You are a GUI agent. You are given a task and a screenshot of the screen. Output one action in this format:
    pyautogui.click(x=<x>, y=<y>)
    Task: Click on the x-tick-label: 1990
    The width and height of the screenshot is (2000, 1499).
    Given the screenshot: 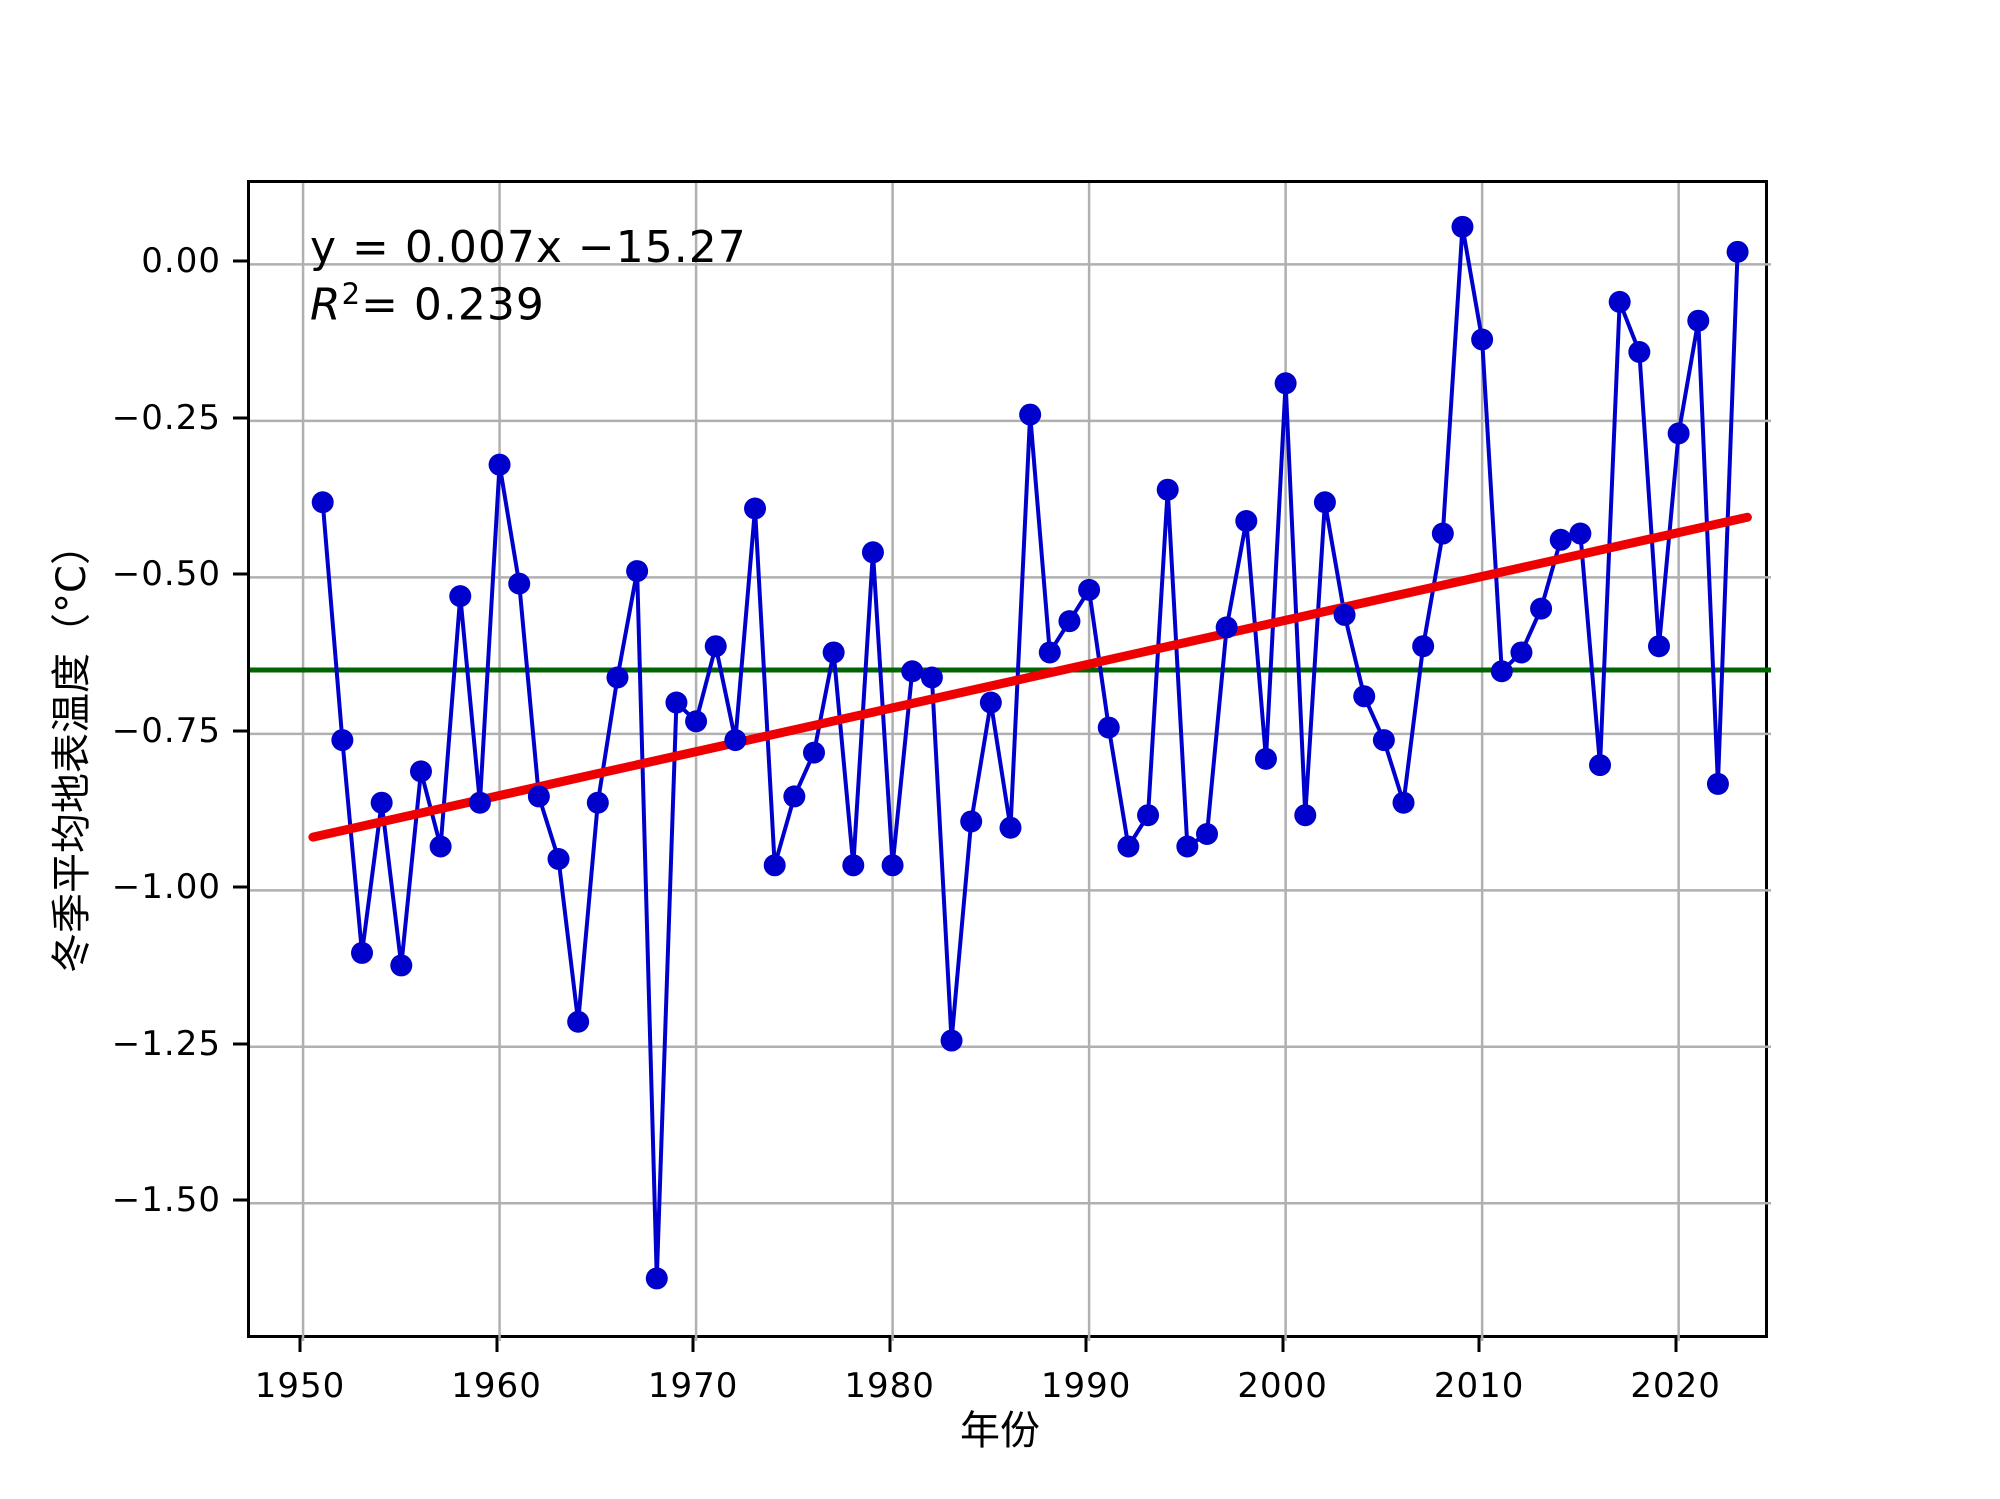 What is the action you would take?
    pyautogui.click(x=1086, y=1386)
    